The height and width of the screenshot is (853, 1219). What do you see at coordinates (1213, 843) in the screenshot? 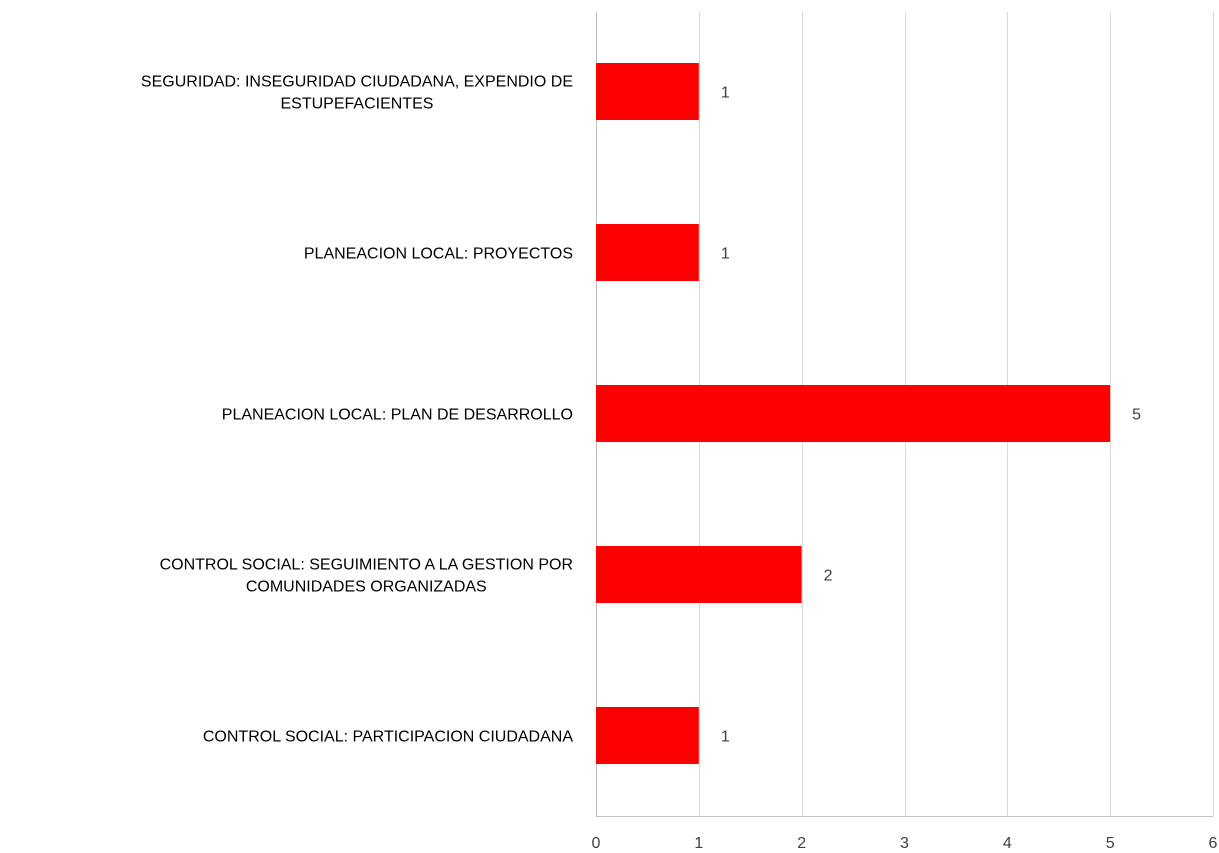
I see `x-tick-label: 6` at bounding box center [1213, 843].